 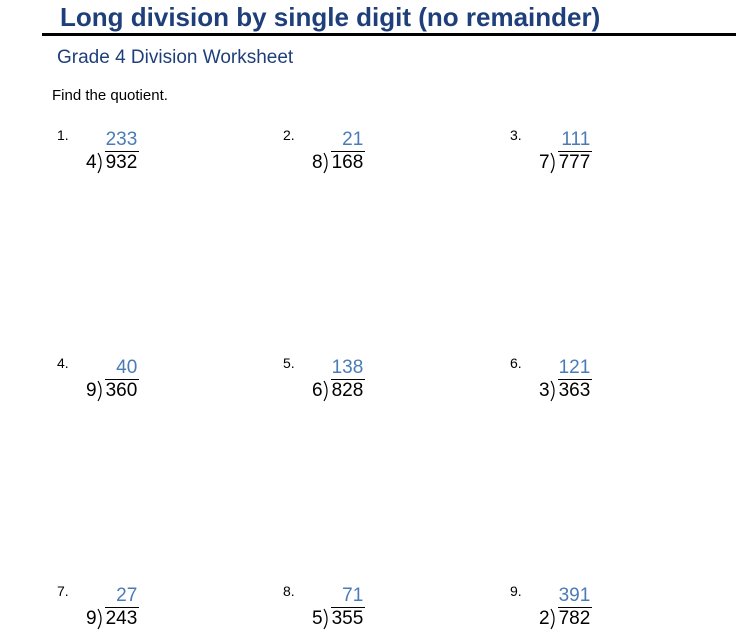 What do you see at coordinates (516, 363) in the screenshot?
I see `problem-number: 6.` at bounding box center [516, 363].